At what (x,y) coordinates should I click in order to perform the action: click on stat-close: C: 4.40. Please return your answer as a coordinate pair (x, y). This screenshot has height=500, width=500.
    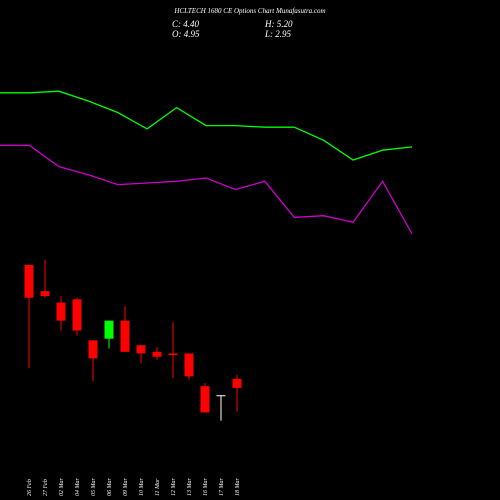
    Looking at the image, I should click on (186, 24).